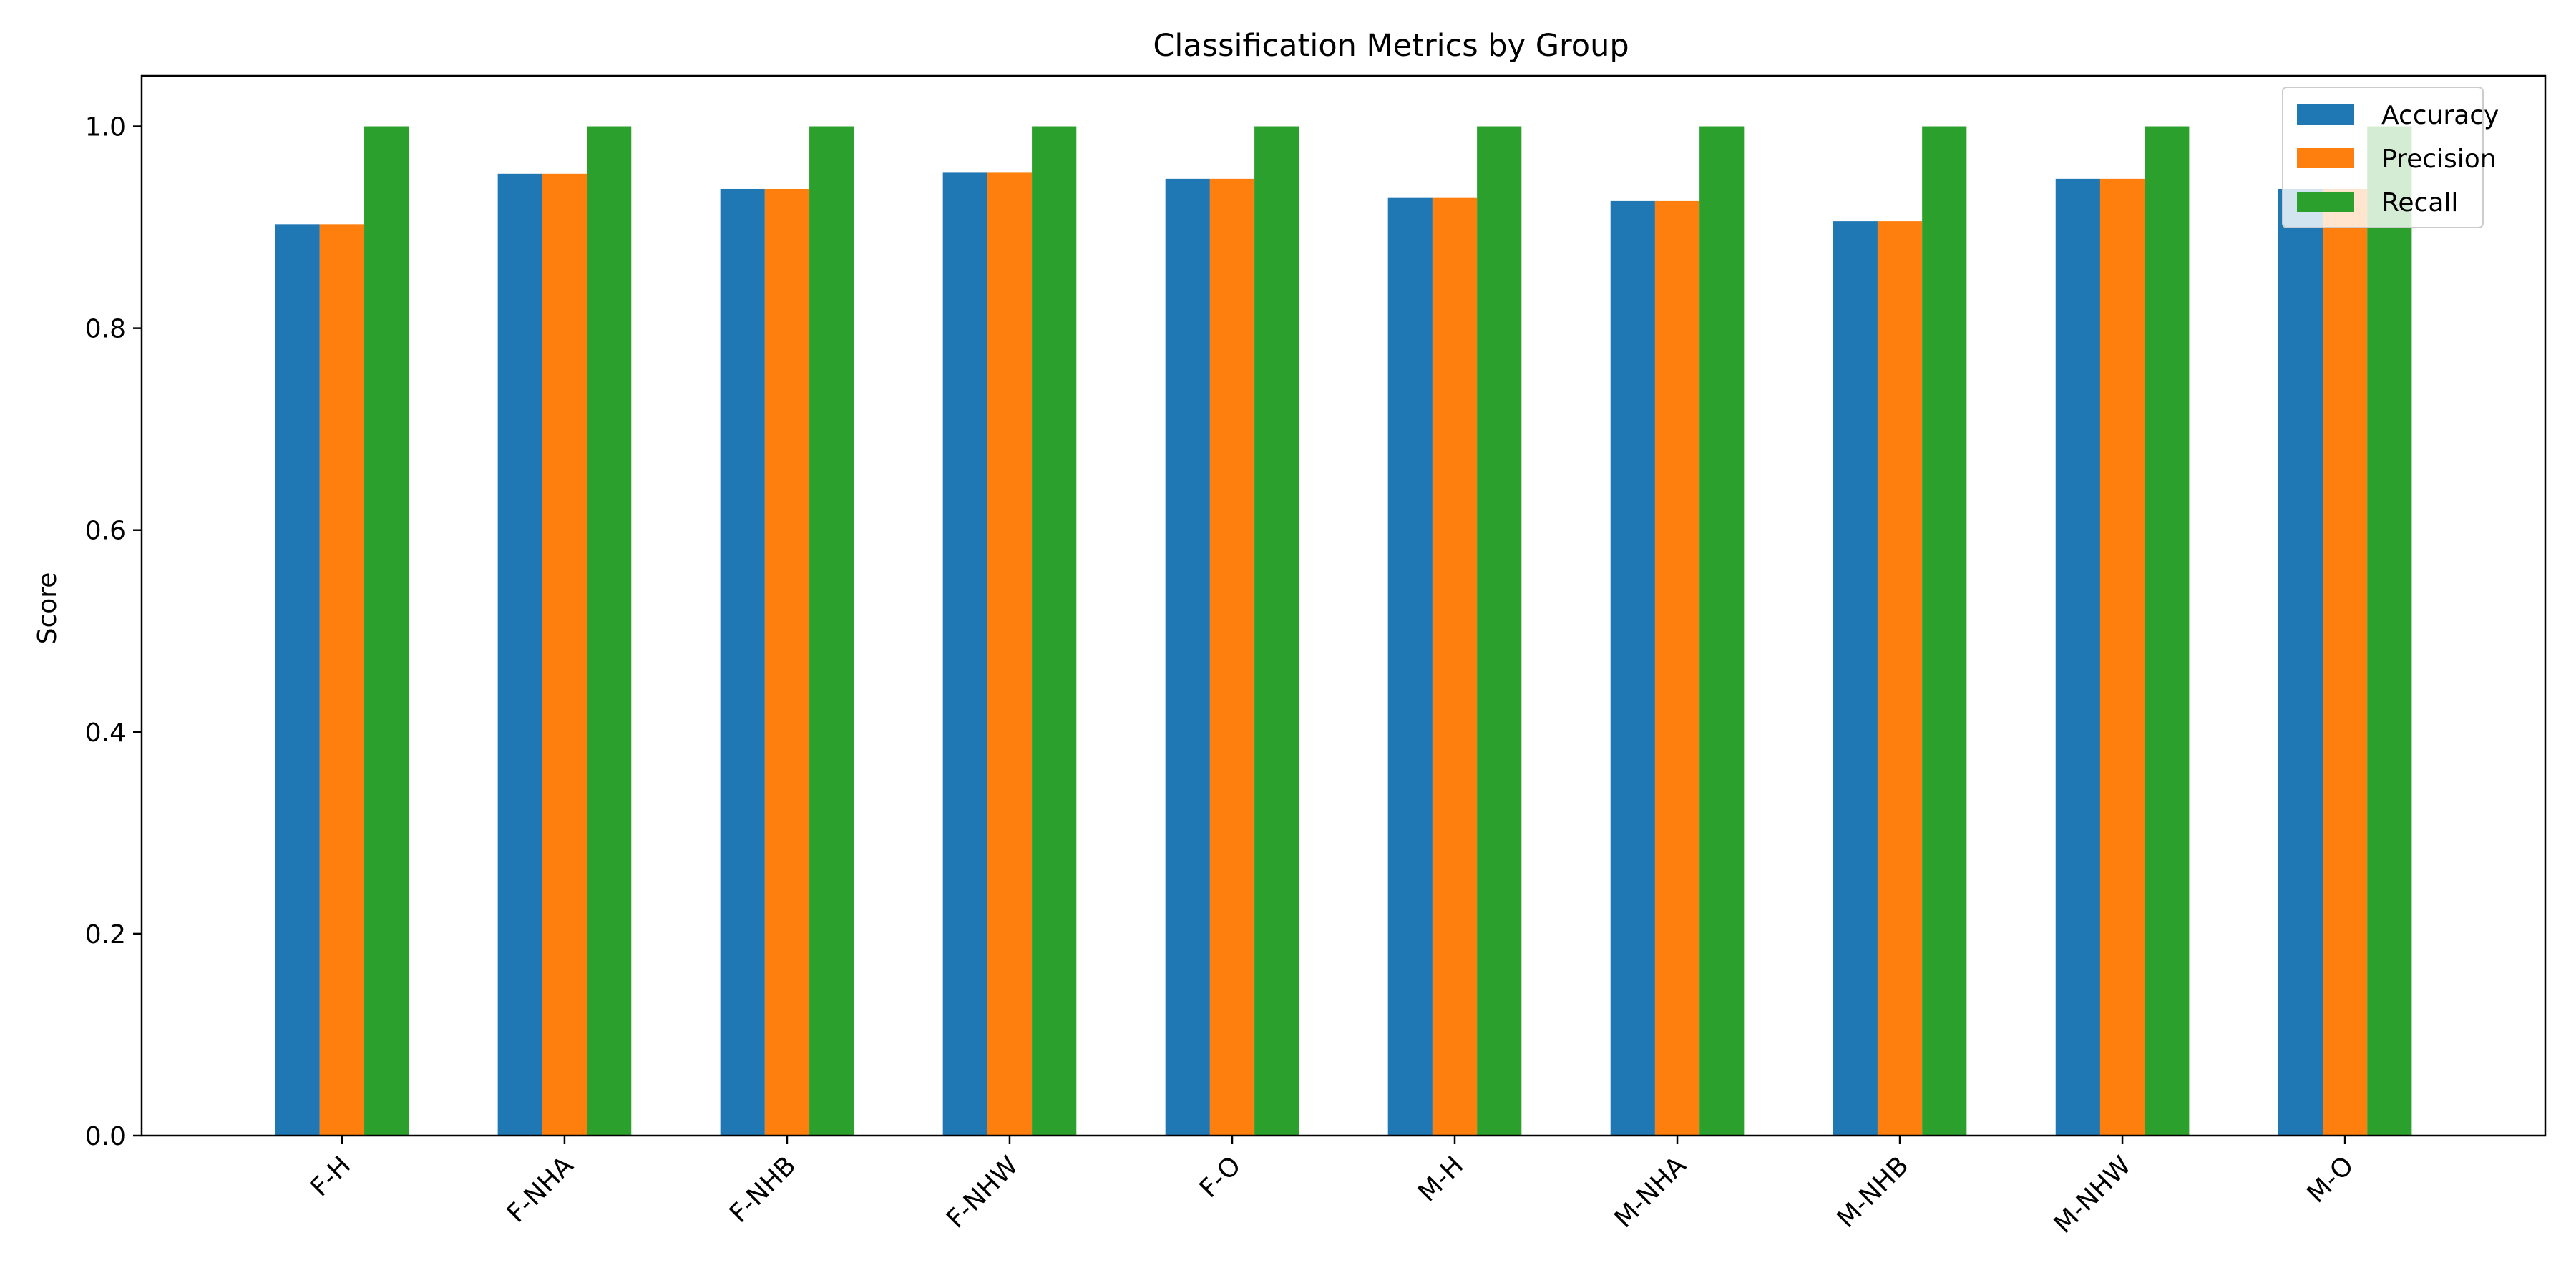 This screenshot has width=2576, height=1288. What do you see at coordinates (1010, 654) in the screenshot?
I see `bar-precision-f-nhw` at bounding box center [1010, 654].